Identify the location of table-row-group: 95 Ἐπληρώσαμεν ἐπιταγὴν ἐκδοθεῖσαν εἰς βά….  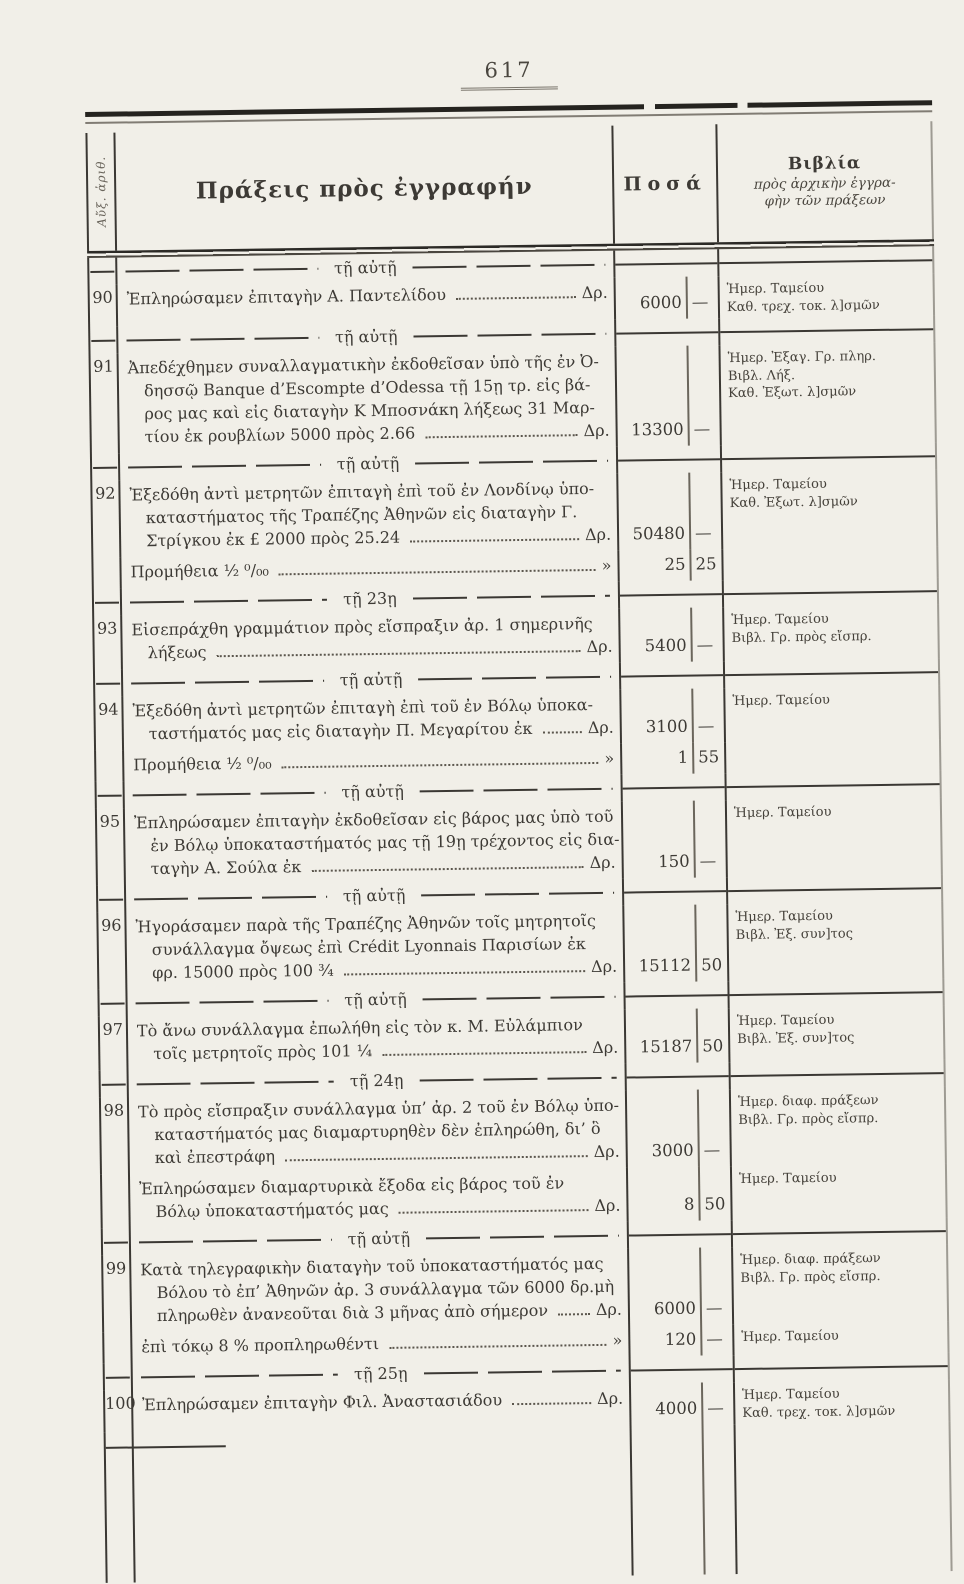
(518, 841).